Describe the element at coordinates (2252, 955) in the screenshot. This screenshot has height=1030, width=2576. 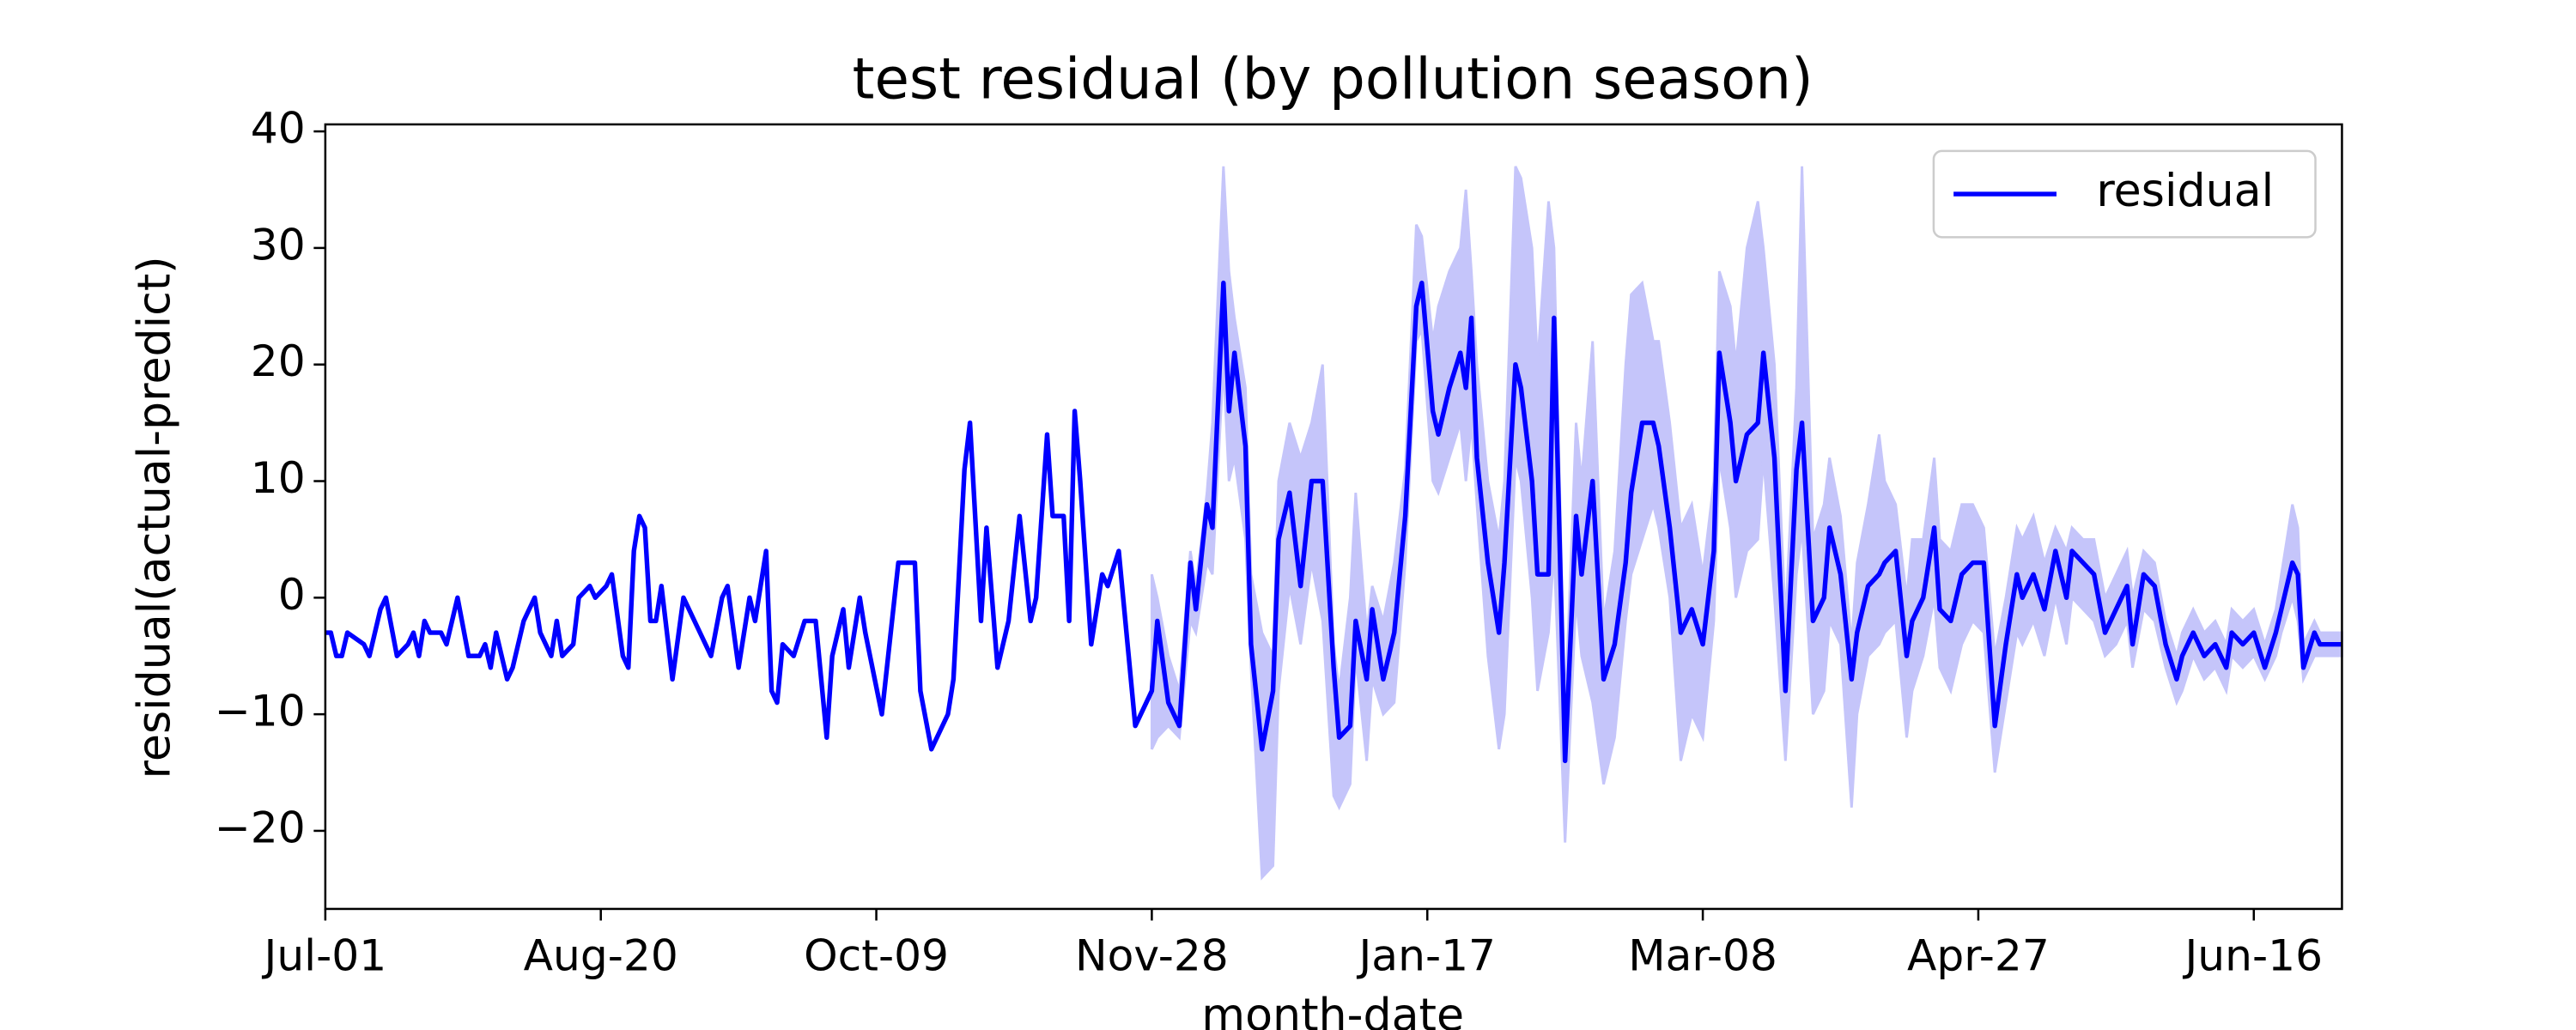
I see `x-tick-label: Jun-16` at that location.